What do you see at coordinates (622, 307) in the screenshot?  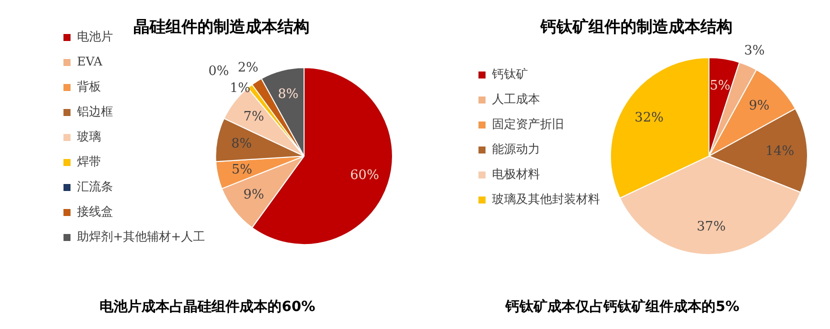 I see `text: 钙钛矿成本仅占钙钛矿组件成本的5%` at bounding box center [622, 307].